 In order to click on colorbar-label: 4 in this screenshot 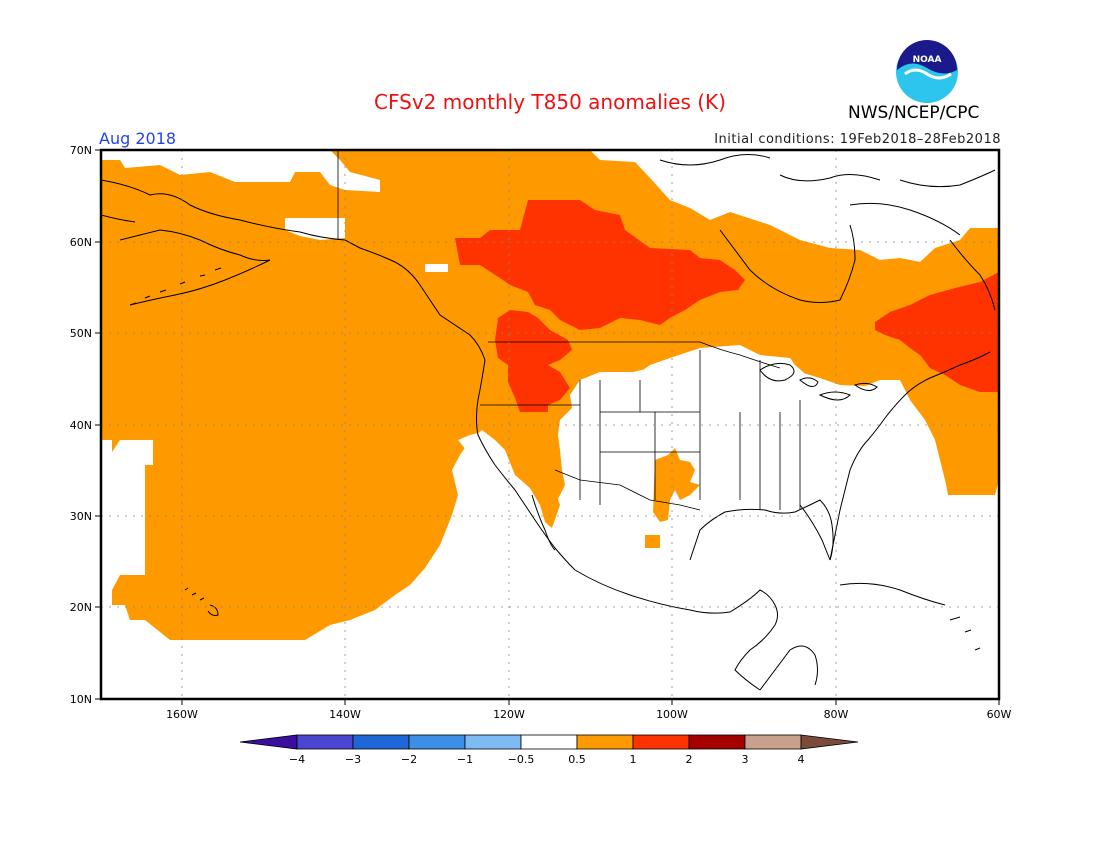, I will do `click(801, 759)`.